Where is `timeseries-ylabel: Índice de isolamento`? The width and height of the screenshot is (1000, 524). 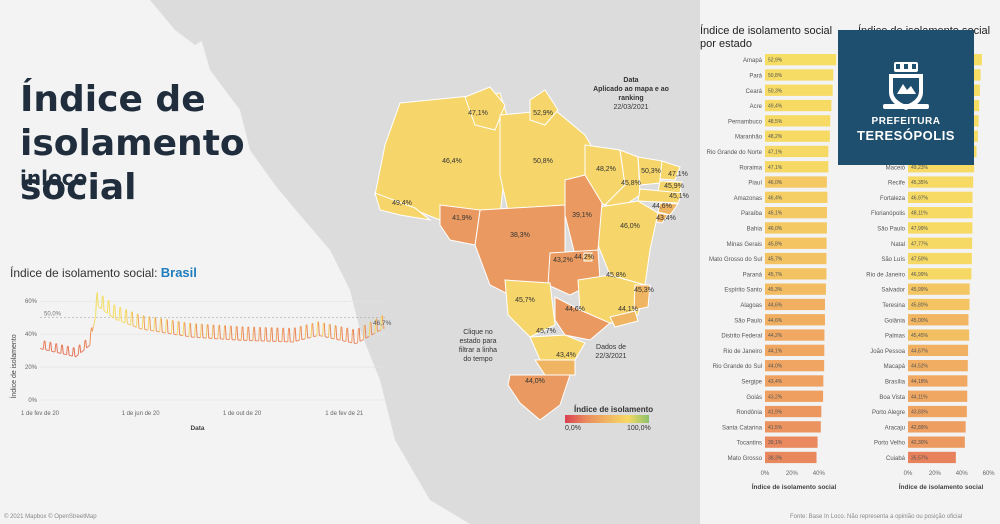
timeseries-ylabel: Índice de isolamento is located at coordinates (13, 366).